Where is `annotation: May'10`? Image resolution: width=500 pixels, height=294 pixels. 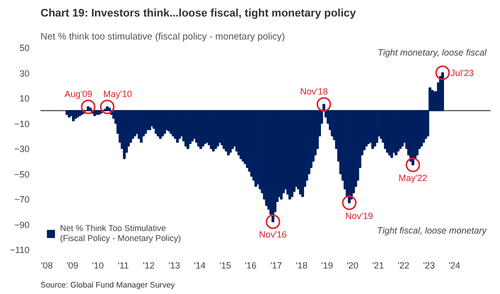 annotation: May'10 is located at coordinates (117, 93).